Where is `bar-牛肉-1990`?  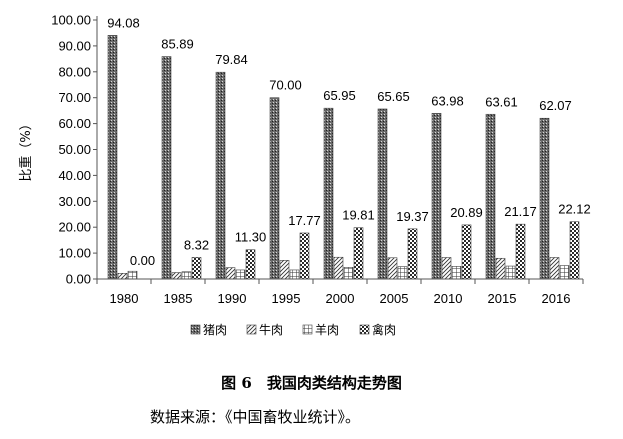
bar-牛肉-1990 is located at coordinates (230, 273).